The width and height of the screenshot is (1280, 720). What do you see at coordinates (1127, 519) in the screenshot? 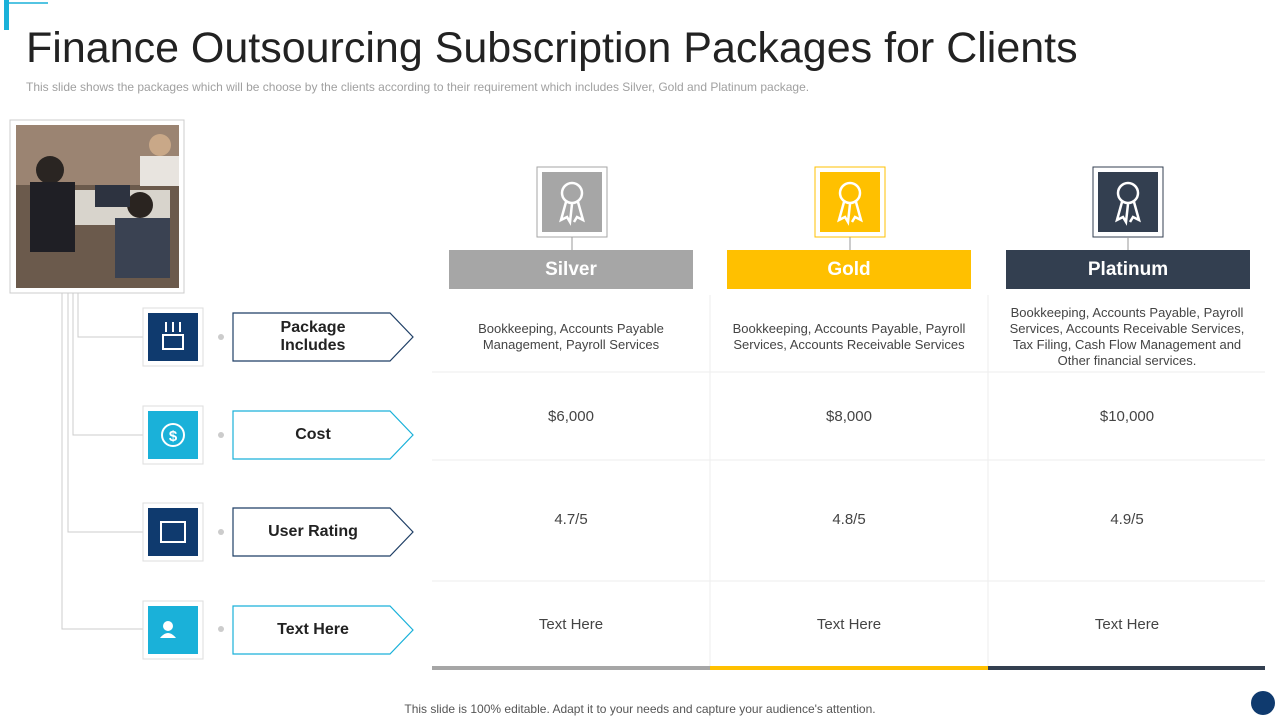
I see `cell: 4.9/5` at bounding box center [1127, 519].